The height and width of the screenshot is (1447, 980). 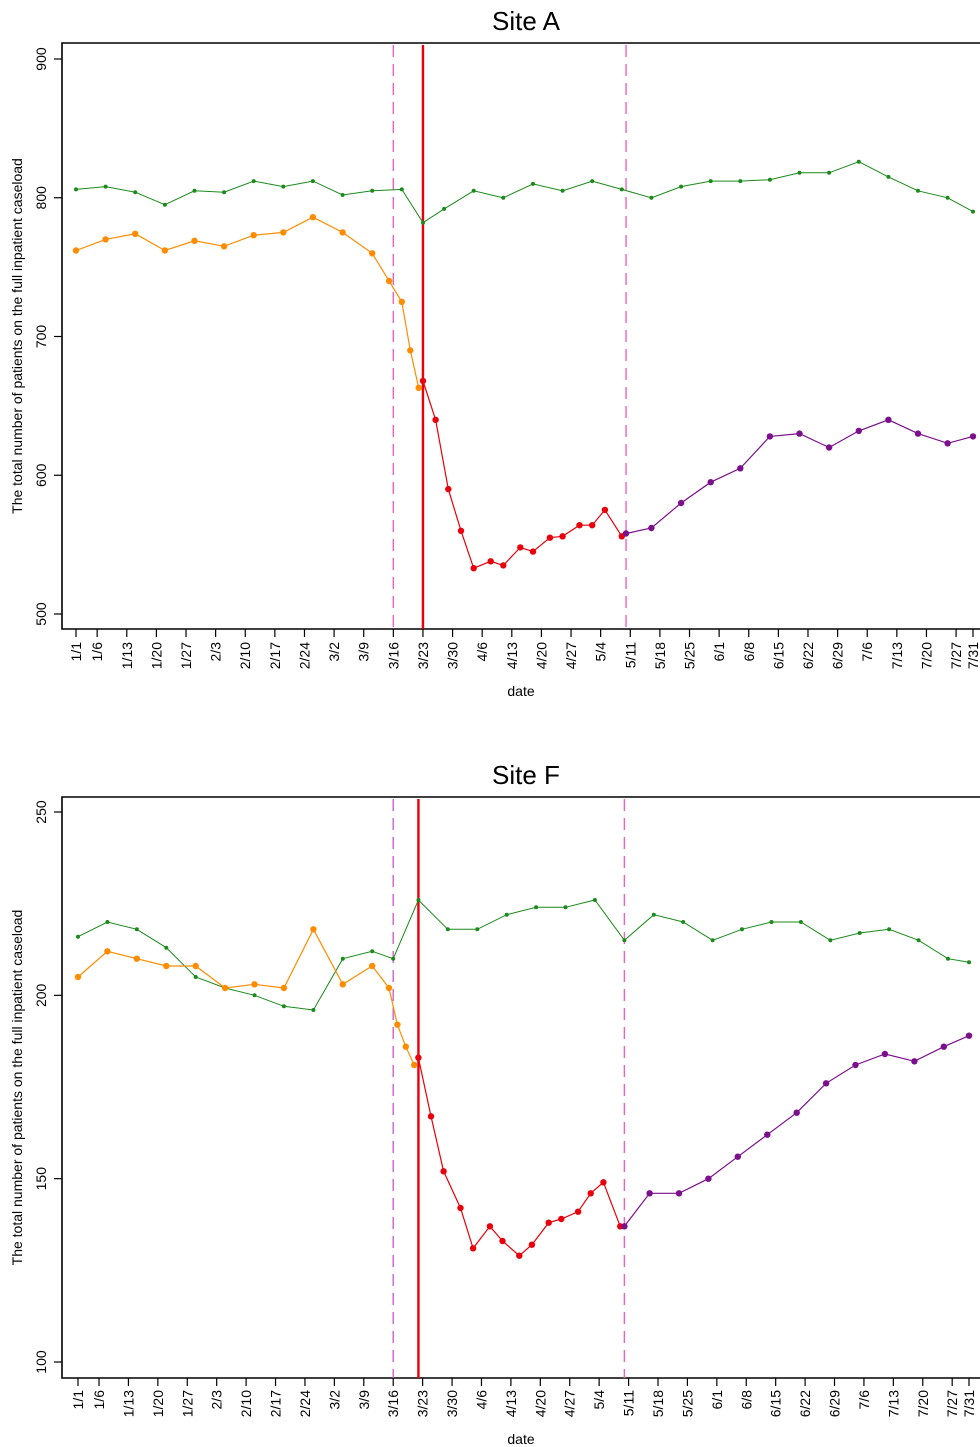 I want to click on site-a-x-tick-label: 7/20, so click(x=926, y=655).